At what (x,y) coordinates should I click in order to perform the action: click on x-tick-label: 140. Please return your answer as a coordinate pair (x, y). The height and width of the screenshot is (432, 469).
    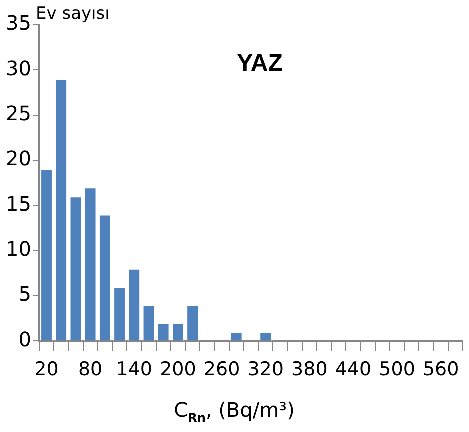
    Looking at the image, I should click on (134, 369).